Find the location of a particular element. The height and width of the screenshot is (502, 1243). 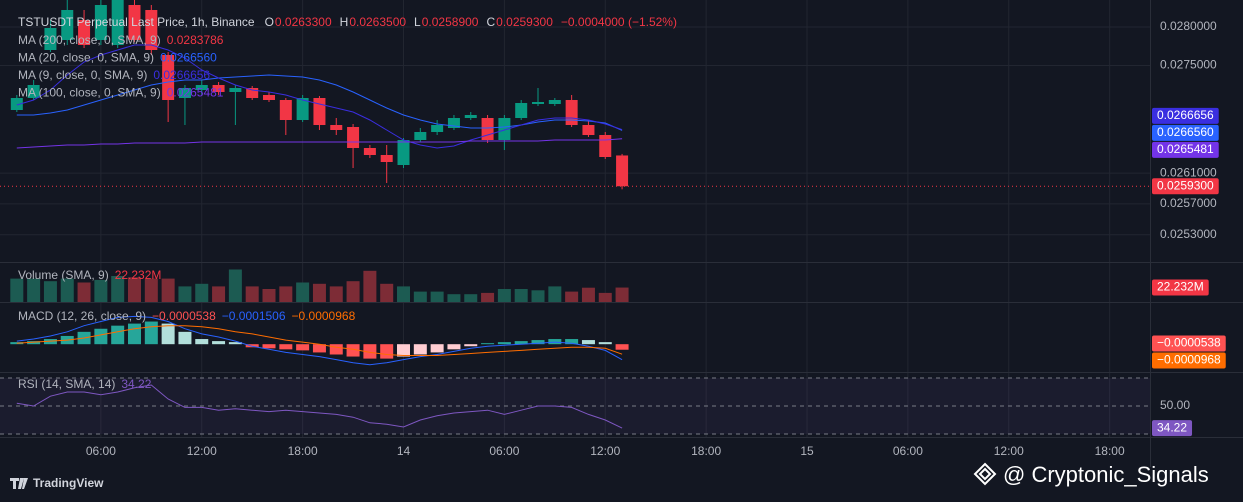

signal-line is located at coordinates (319, 340).